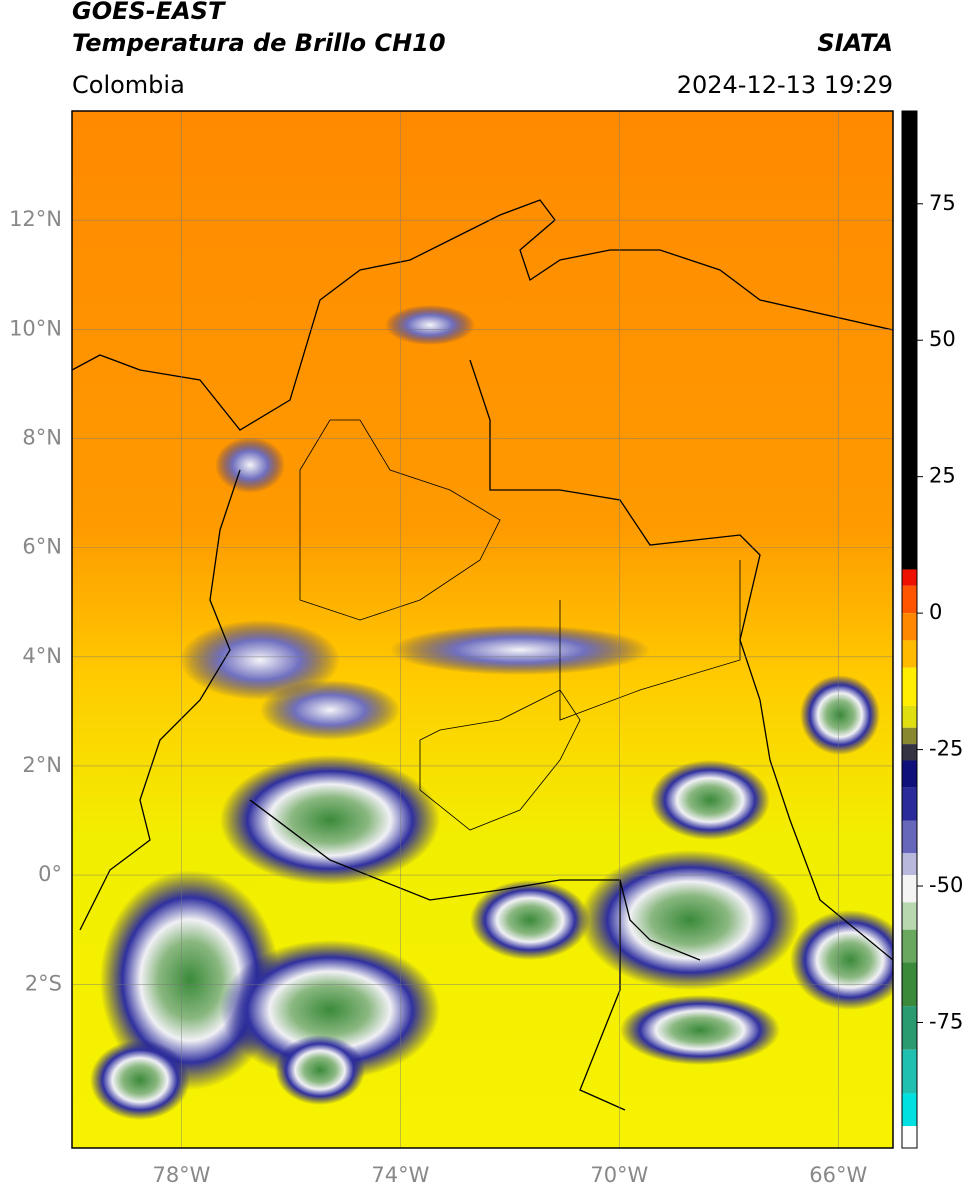 This screenshot has height=1194, width=966. What do you see at coordinates (43, 983) in the screenshot?
I see `y-tick-label: 2°S` at bounding box center [43, 983].